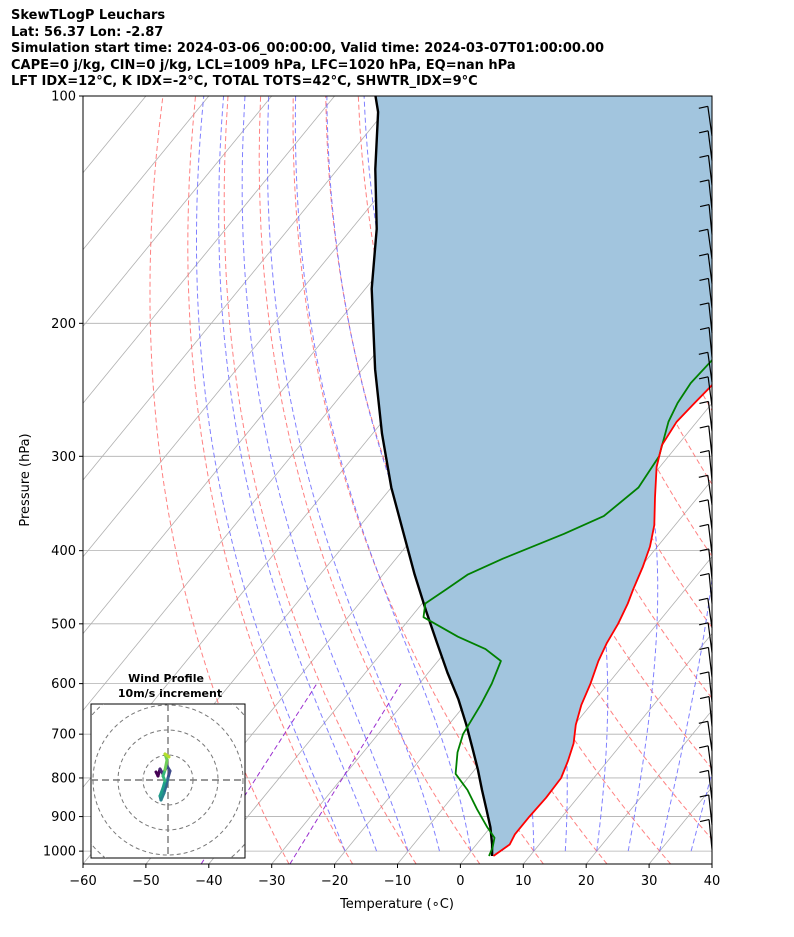  What do you see at coordinates (586, 881) in the screenshot?
I see `x-tick-label: 20` at bounding box center [586, 881].